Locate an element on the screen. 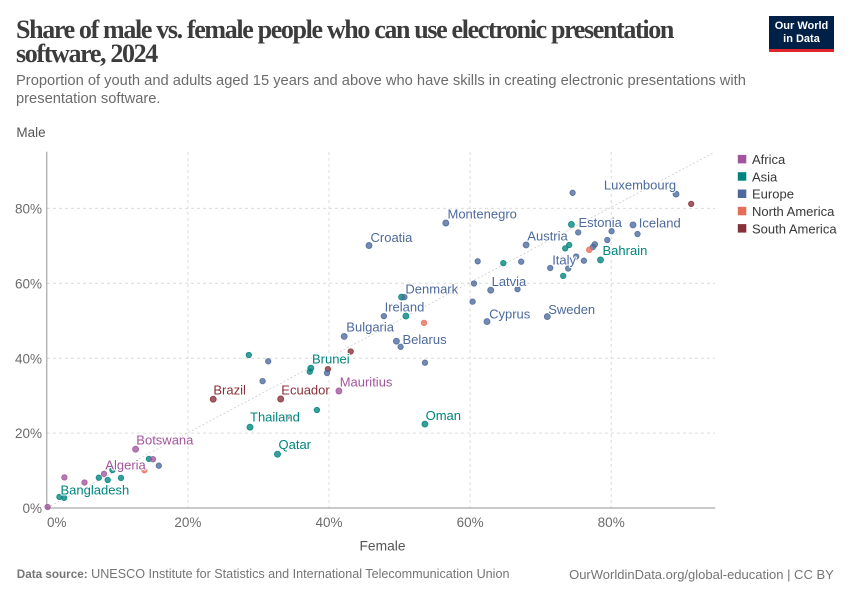  svg-text: Belarus is located at coordinates (425, 339).